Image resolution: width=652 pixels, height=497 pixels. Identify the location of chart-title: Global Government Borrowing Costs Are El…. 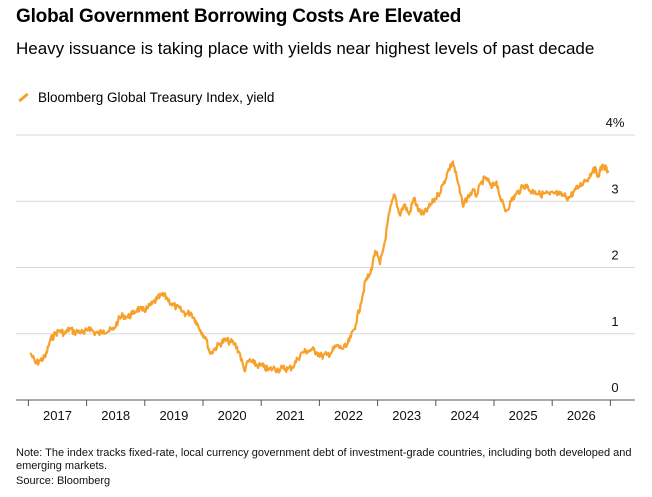
(239, 16).